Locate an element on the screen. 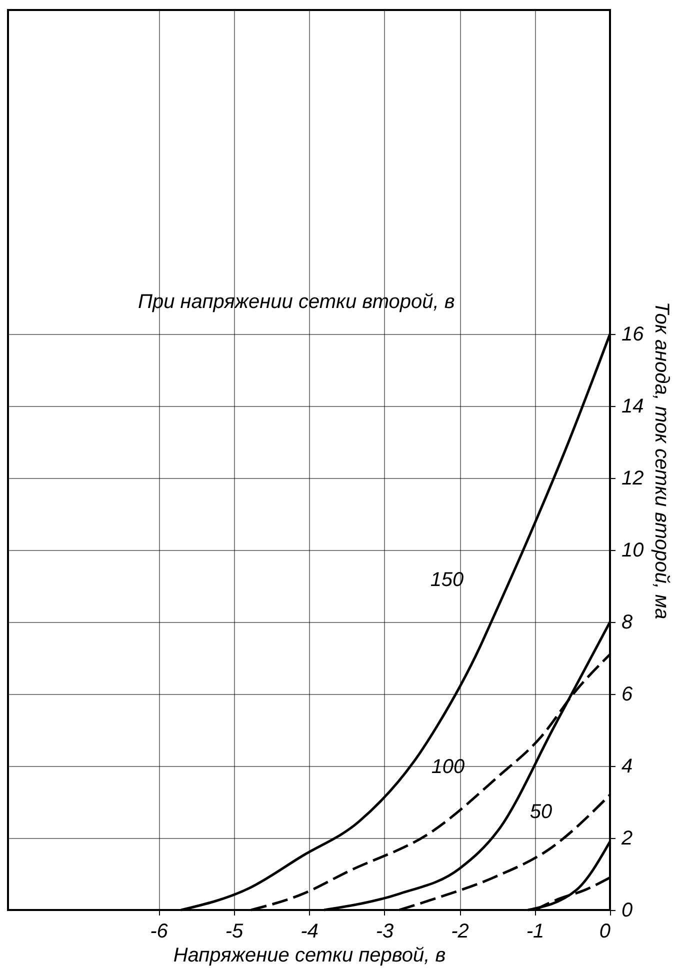 The width and height of the screenshot is (679, 980). y-tick-label: 4 is located at coordinates (627, 767).